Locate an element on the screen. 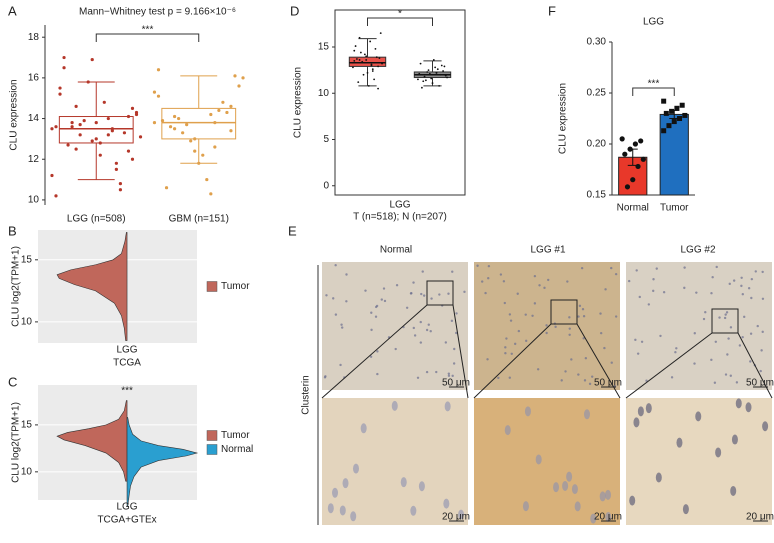 This screenshot has height=543, width=774. zoom-line is located at coordinates (669, 365).